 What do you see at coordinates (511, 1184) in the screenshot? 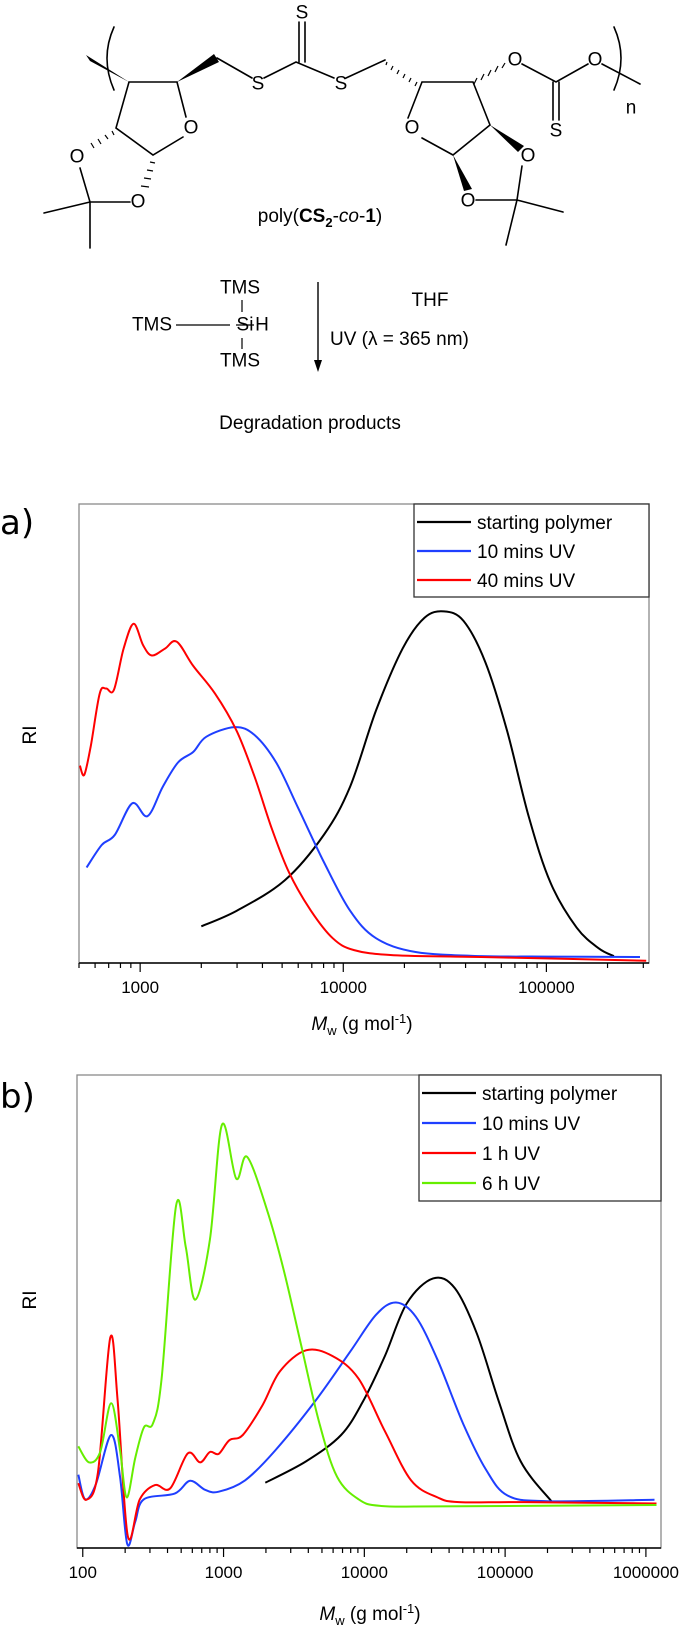
I see `legend-label: 6 h UV` at bounding box center [511, 1184].